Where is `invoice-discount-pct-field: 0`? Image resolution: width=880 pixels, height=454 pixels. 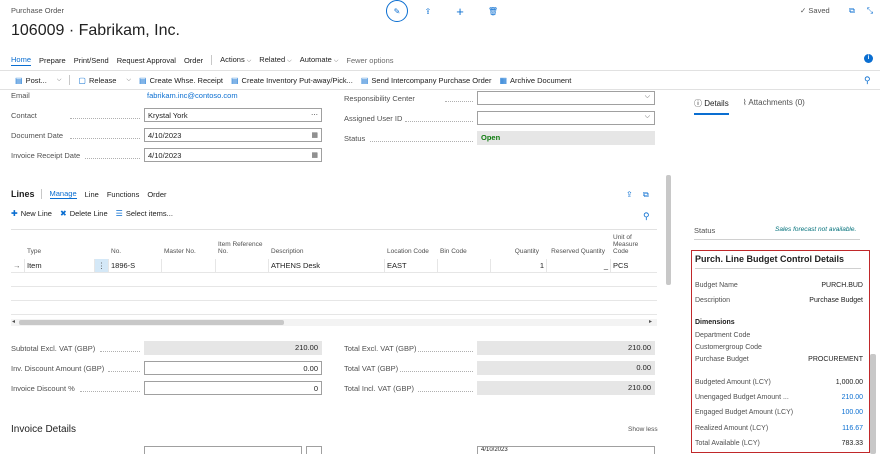 invoice-discount-pct-field: 0 is located at coordinates (233, 388).